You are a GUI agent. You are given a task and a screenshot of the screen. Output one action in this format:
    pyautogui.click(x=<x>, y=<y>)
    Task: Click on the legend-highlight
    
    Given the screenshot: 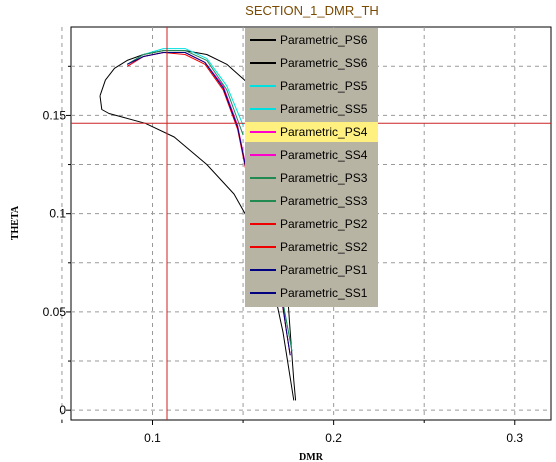 What is the action you would take?
    pyautogui.click(x=311, y=132)
    